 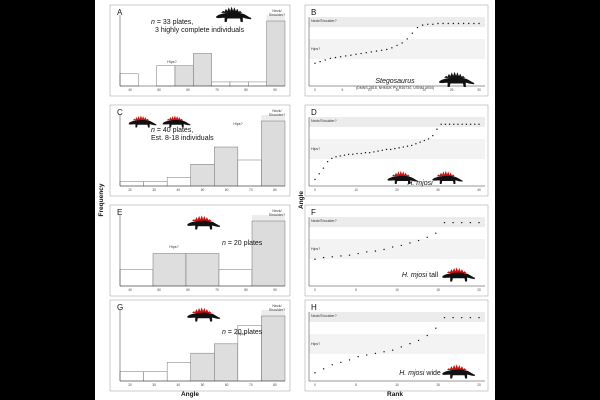 What do you see at coordinates (120, 112) in the screenshot?
I see `panel-letter: C` at bounding box center [120, 112].